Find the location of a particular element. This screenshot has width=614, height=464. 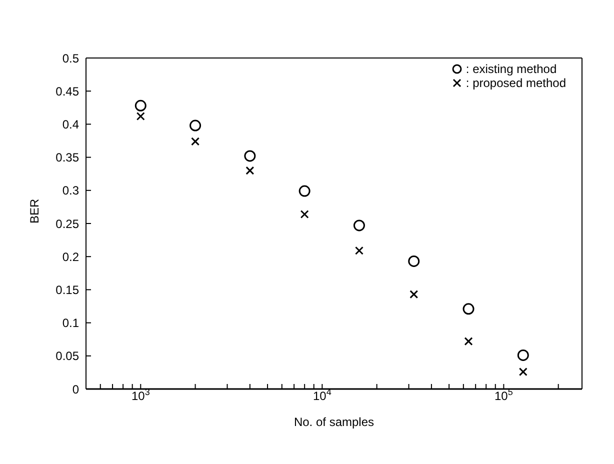

y-tick-label: 0.05 is located at coordinates (68, 356).